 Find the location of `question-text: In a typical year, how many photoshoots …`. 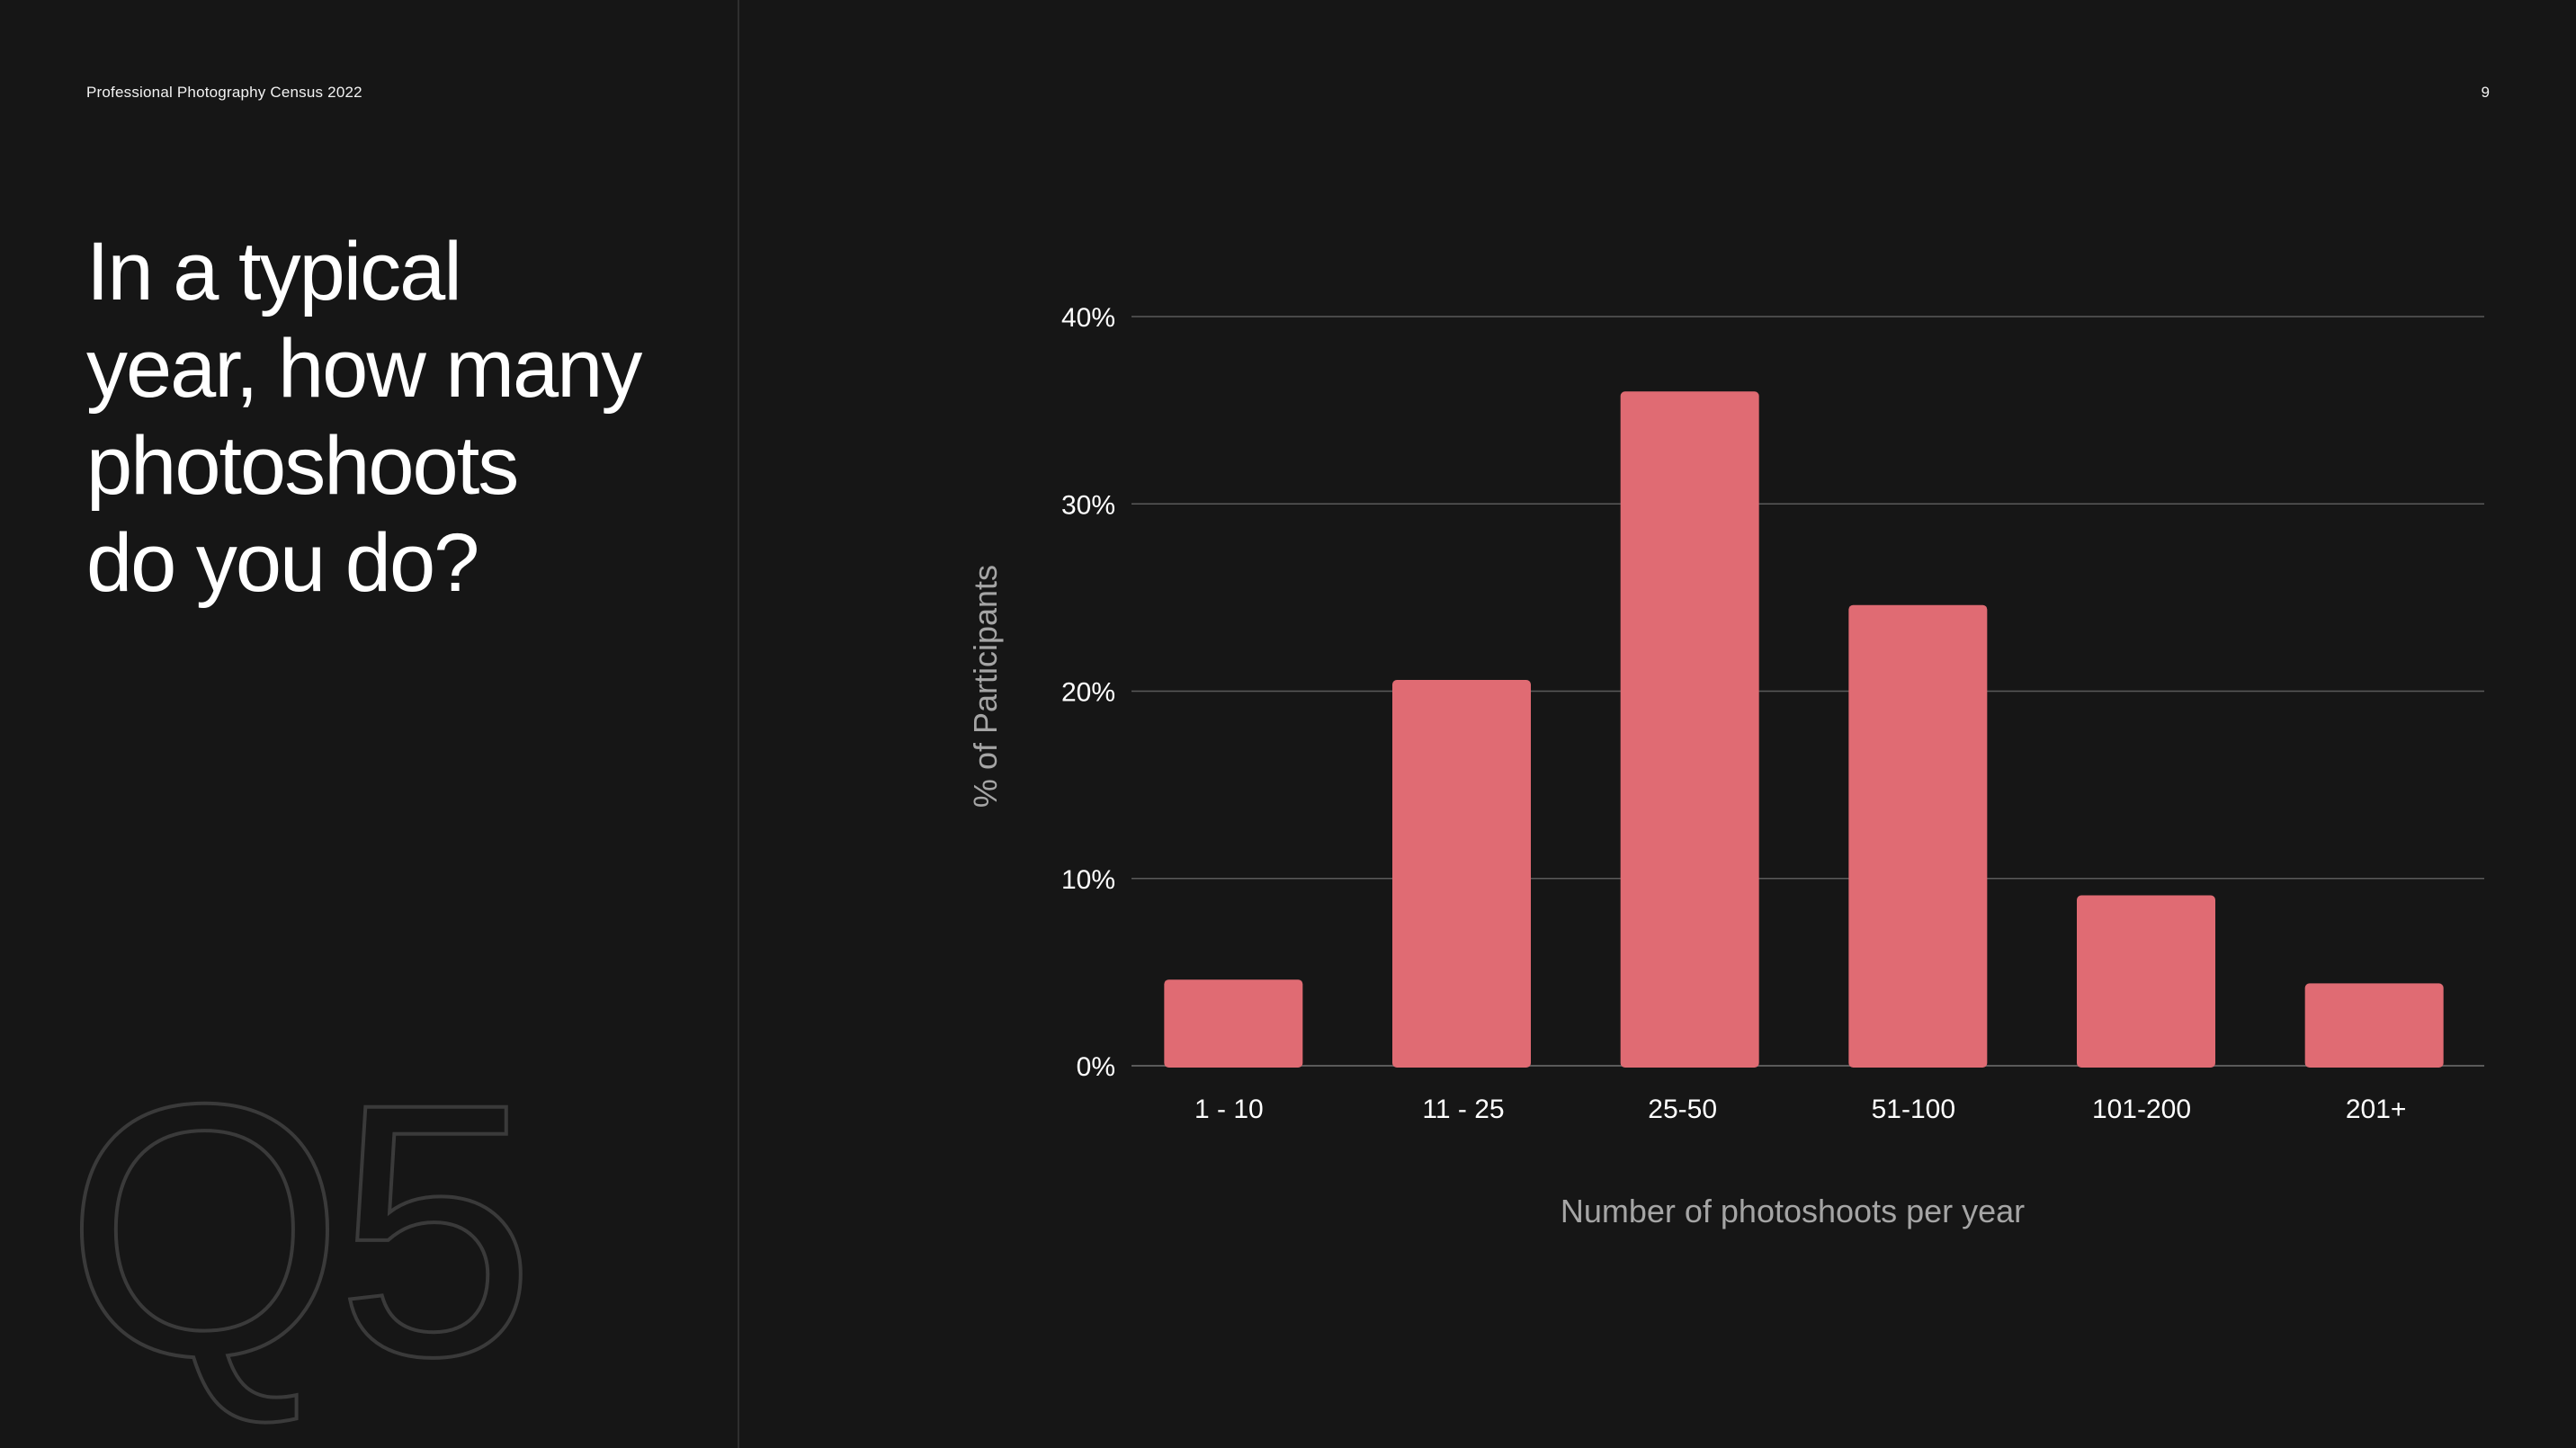

question-text: In a typical year, how many photoshoots … is located at coordinates (392, 417).